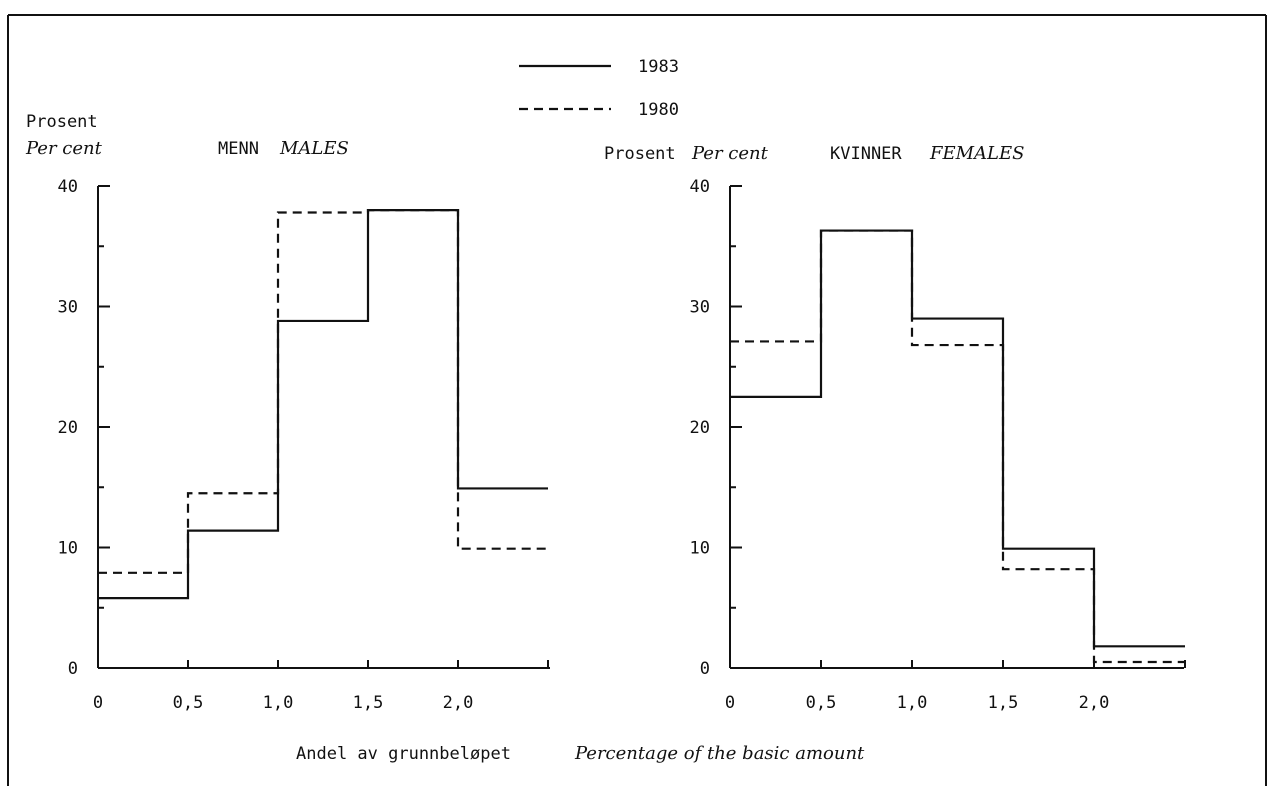 The height and width of the screenshot is (786, 1274). Describe the element at coordinates (658, 67) in the screenshot. I see `legend-label-1983: 1983` at that location.